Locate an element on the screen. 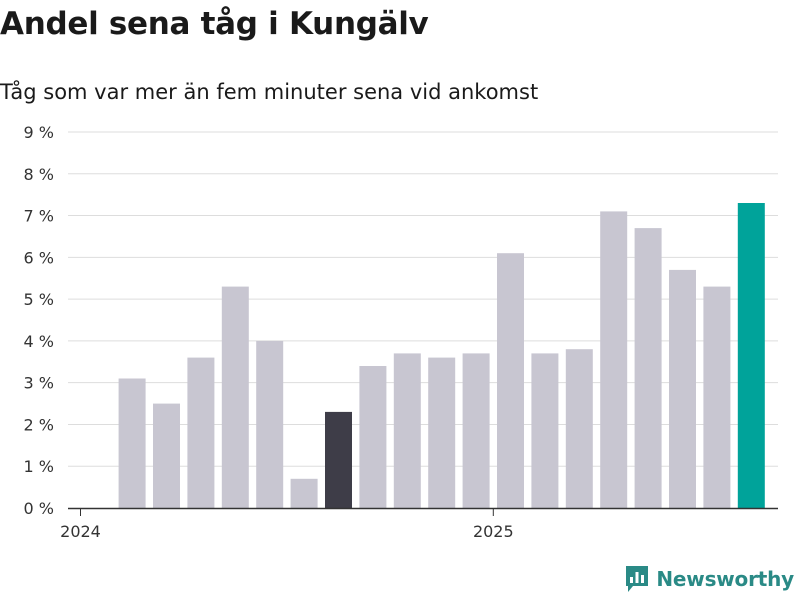 The width and height of the screenshot is (800, 600). y-tick-label: 4 % is located at coordinates (39, 341).